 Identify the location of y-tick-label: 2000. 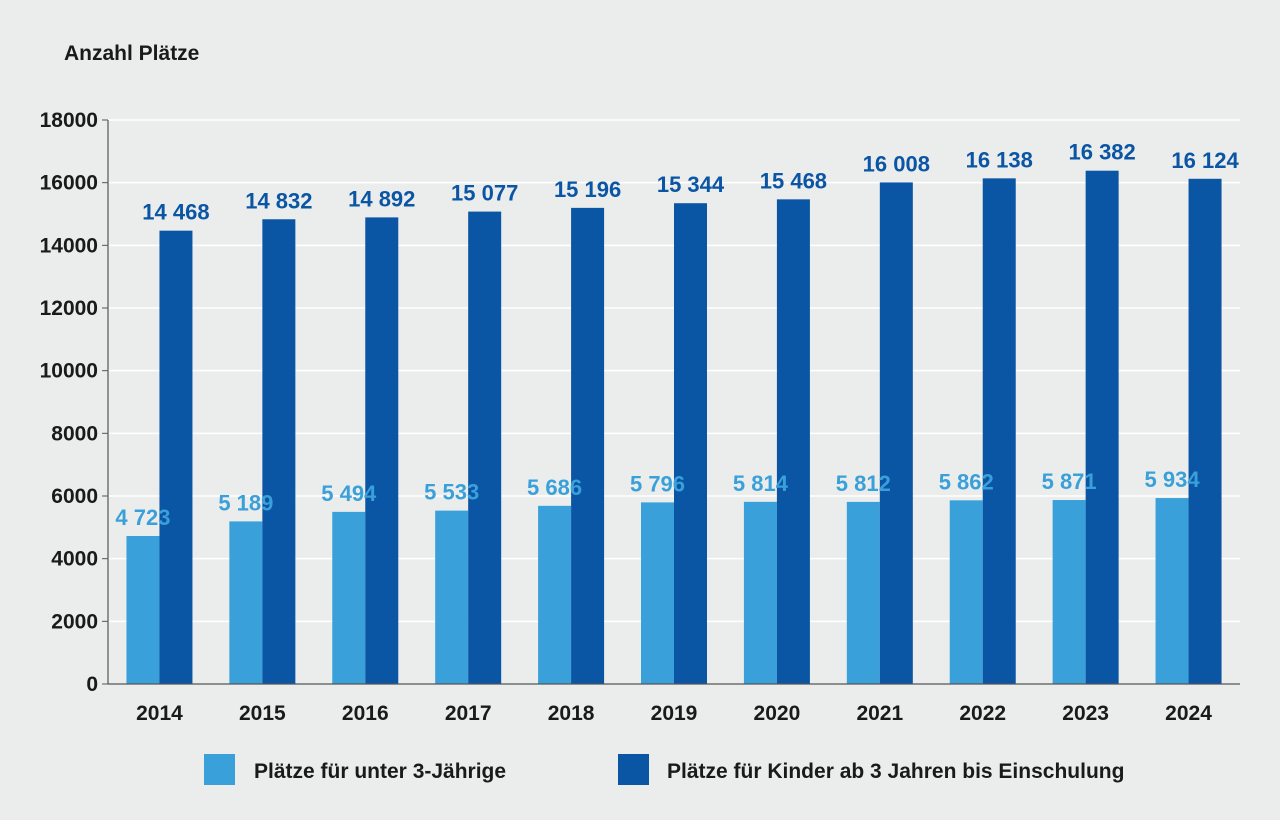
(74, 621).